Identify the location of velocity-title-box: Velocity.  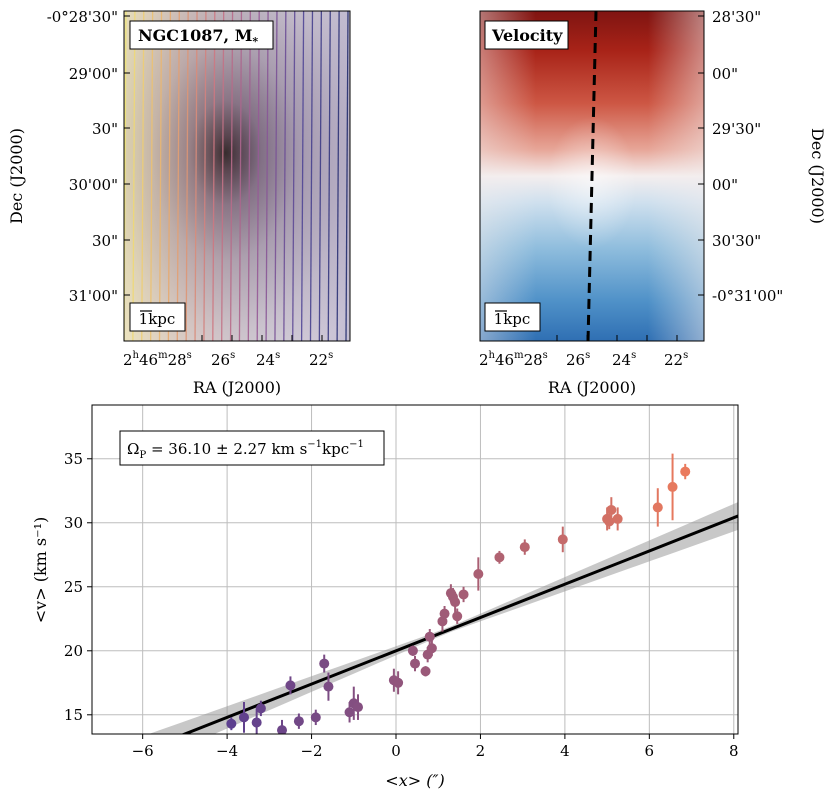
(526, 35).